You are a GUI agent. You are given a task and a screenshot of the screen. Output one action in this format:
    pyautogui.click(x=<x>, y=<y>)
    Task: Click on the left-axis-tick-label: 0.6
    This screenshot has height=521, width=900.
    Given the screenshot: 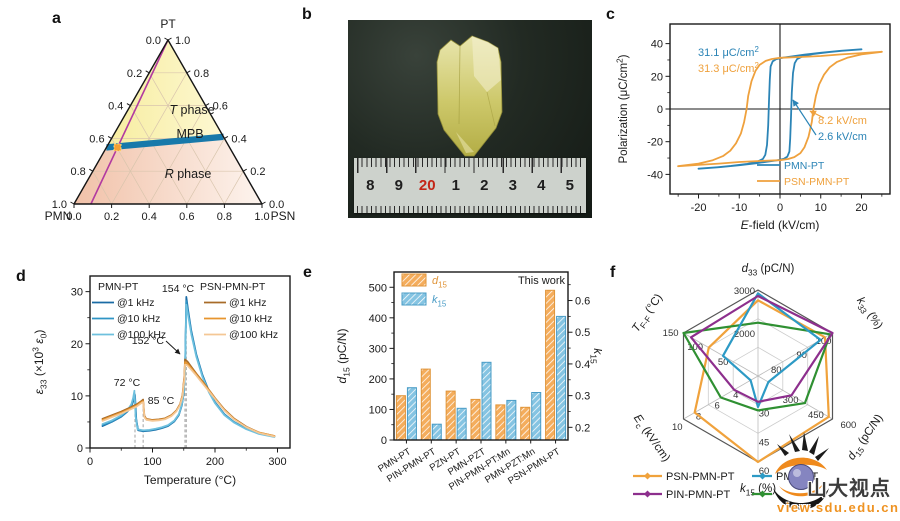 What is the action you would take?
    pyautogui.click(x=96, y=139)
    